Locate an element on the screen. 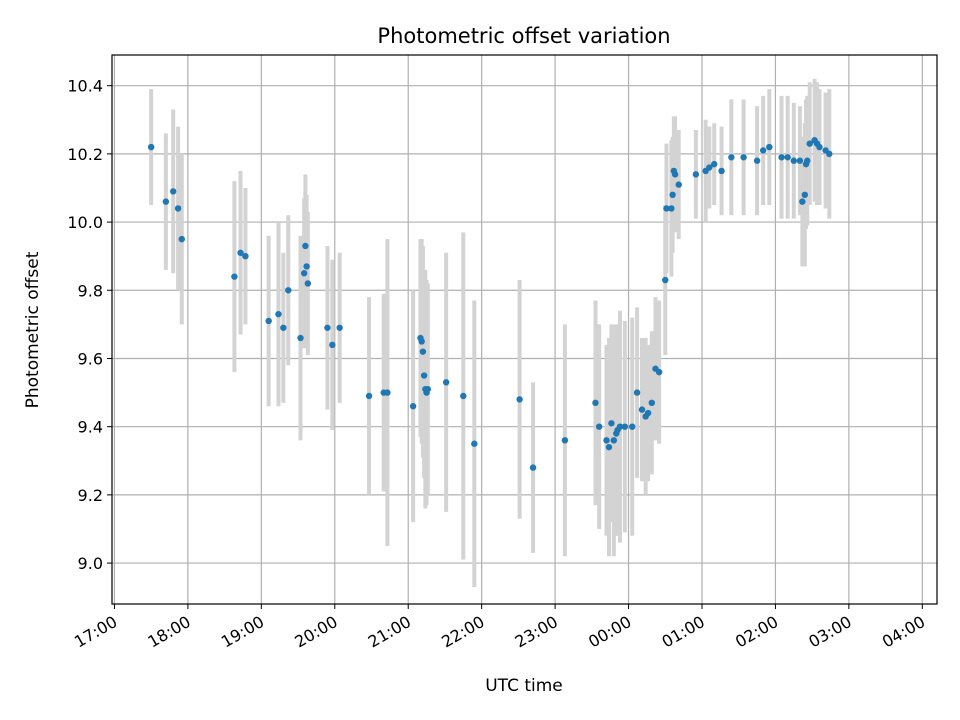  y-axis-ticks: 9.0 9.2 9.4 9.6 9.8 10.0 10.2 10.4 is located at coordinates (89, 325).